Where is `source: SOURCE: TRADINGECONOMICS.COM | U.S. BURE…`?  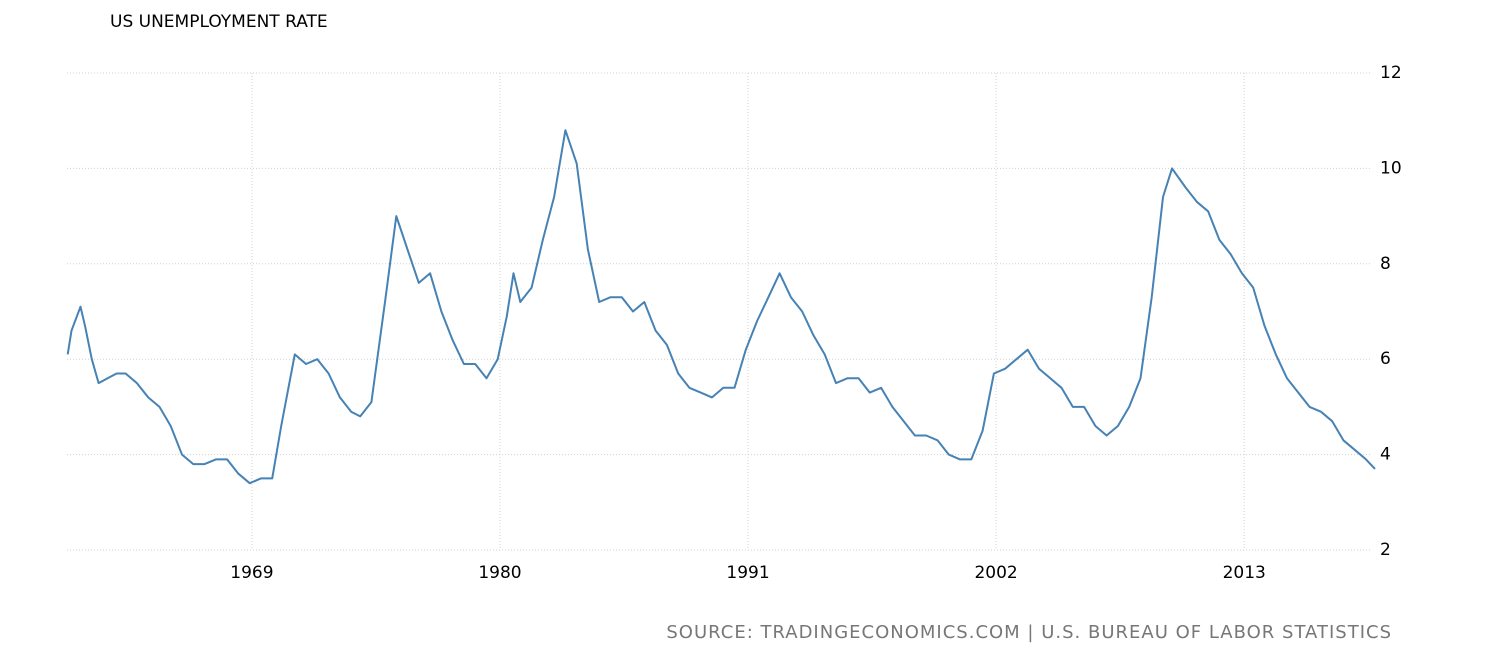
source: SOURCE: TRADINGECONOMICS.COM | U.S. BURE… is located at coordinates (1029, 632).